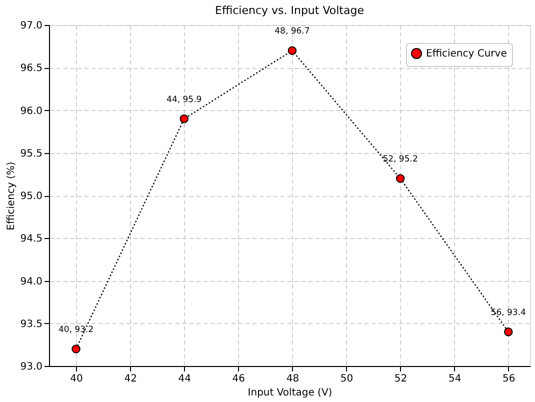  Describe the element at coordinates (347, 379) in the screenshot. I see `x-tick-label: 50` at that location.